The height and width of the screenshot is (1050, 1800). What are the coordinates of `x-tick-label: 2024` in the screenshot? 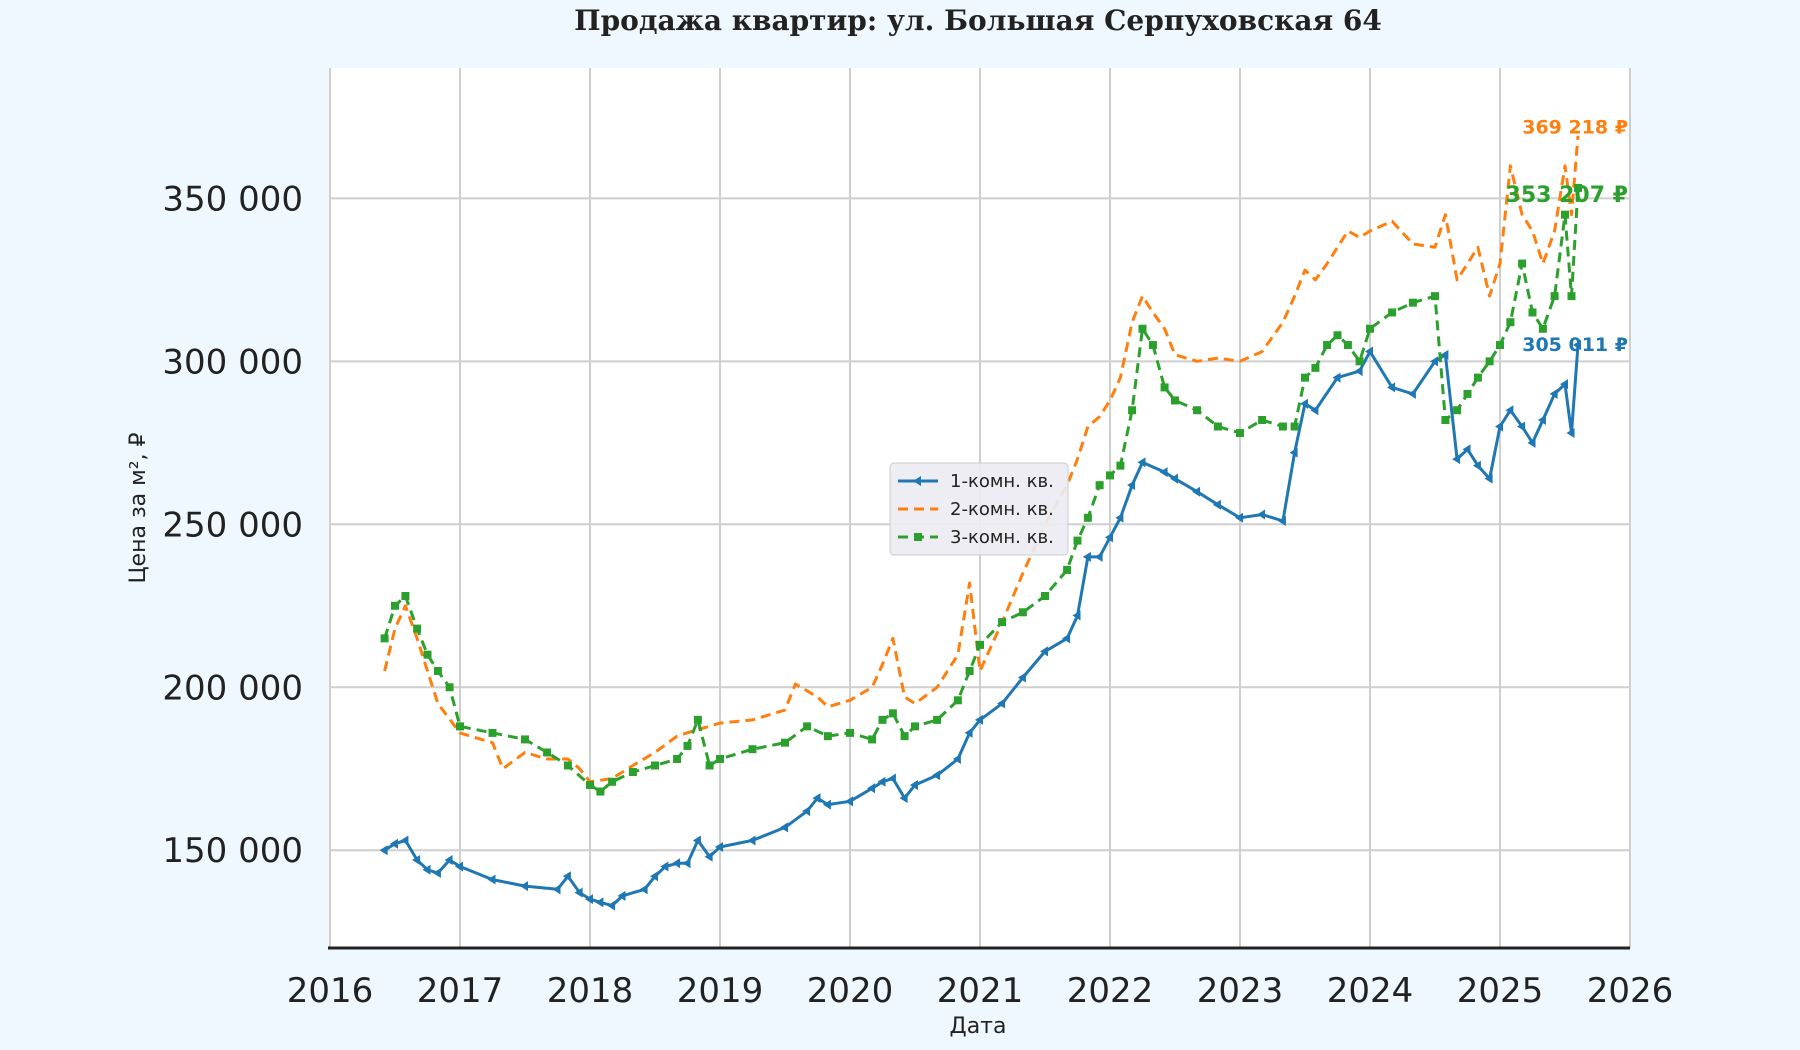 It's located at (1370, 991).